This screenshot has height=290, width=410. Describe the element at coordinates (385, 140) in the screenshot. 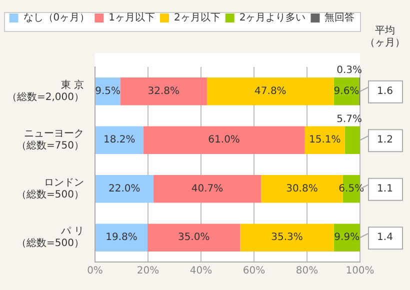

I see `text: 1.2` at that location.